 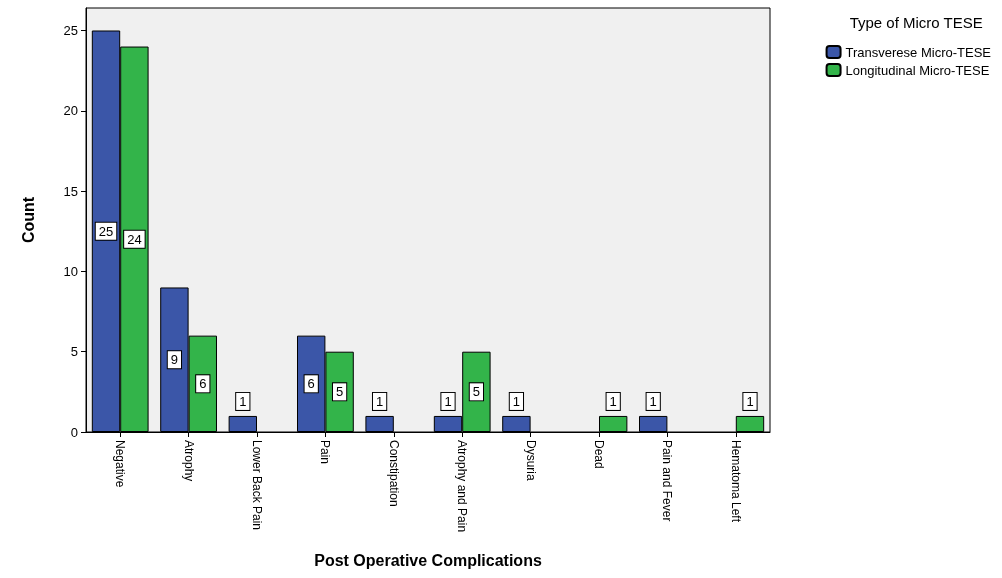 I want to click on x-tick-label: Dysuria, so click(x=530, y=460).